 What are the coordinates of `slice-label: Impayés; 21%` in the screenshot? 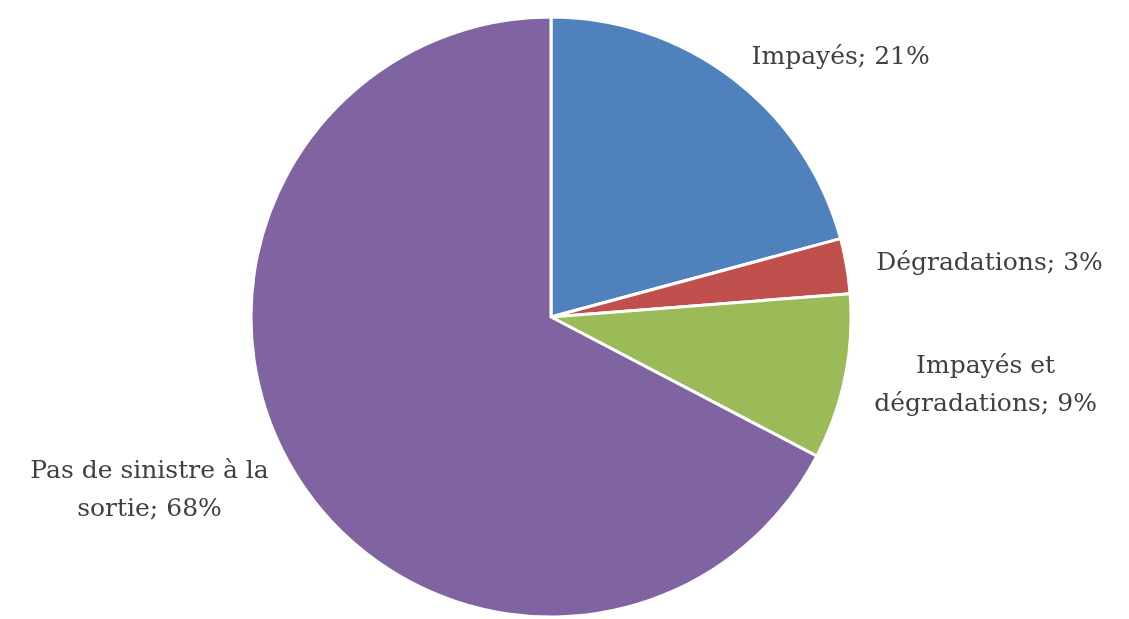 It's located at (840, 55).